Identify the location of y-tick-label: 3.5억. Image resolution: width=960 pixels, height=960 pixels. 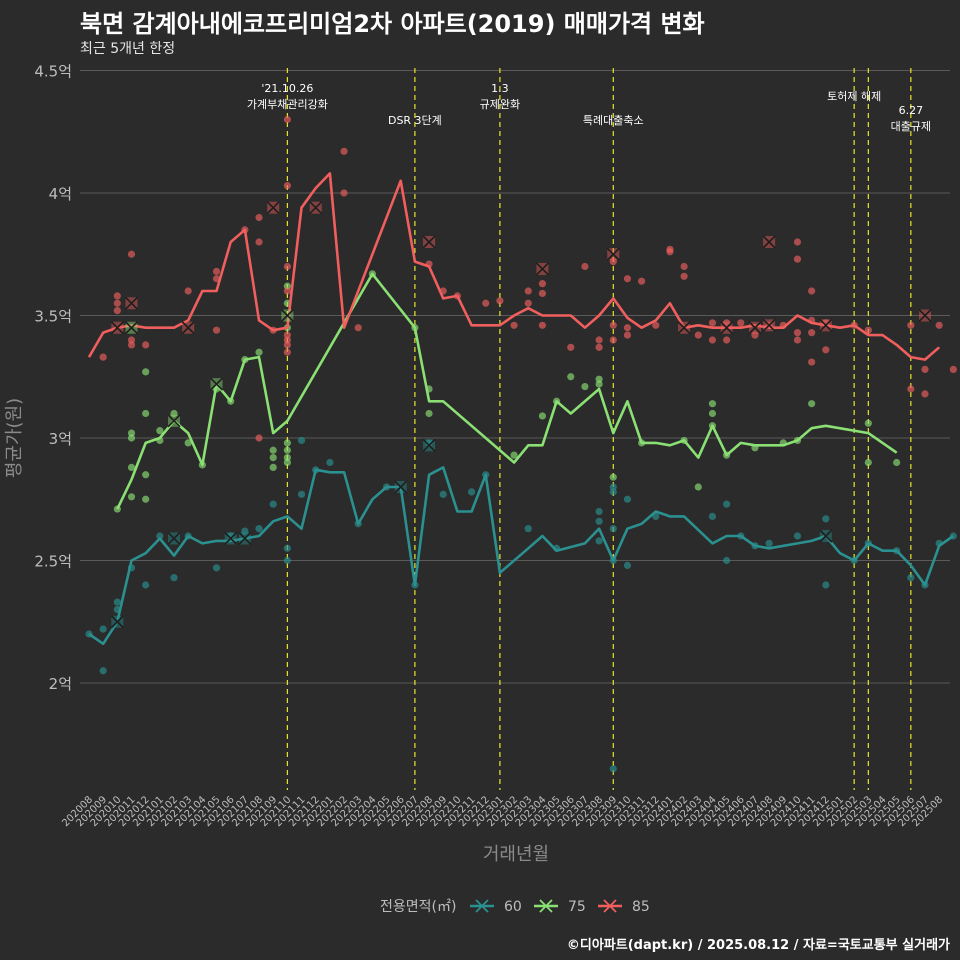
(53, 317).